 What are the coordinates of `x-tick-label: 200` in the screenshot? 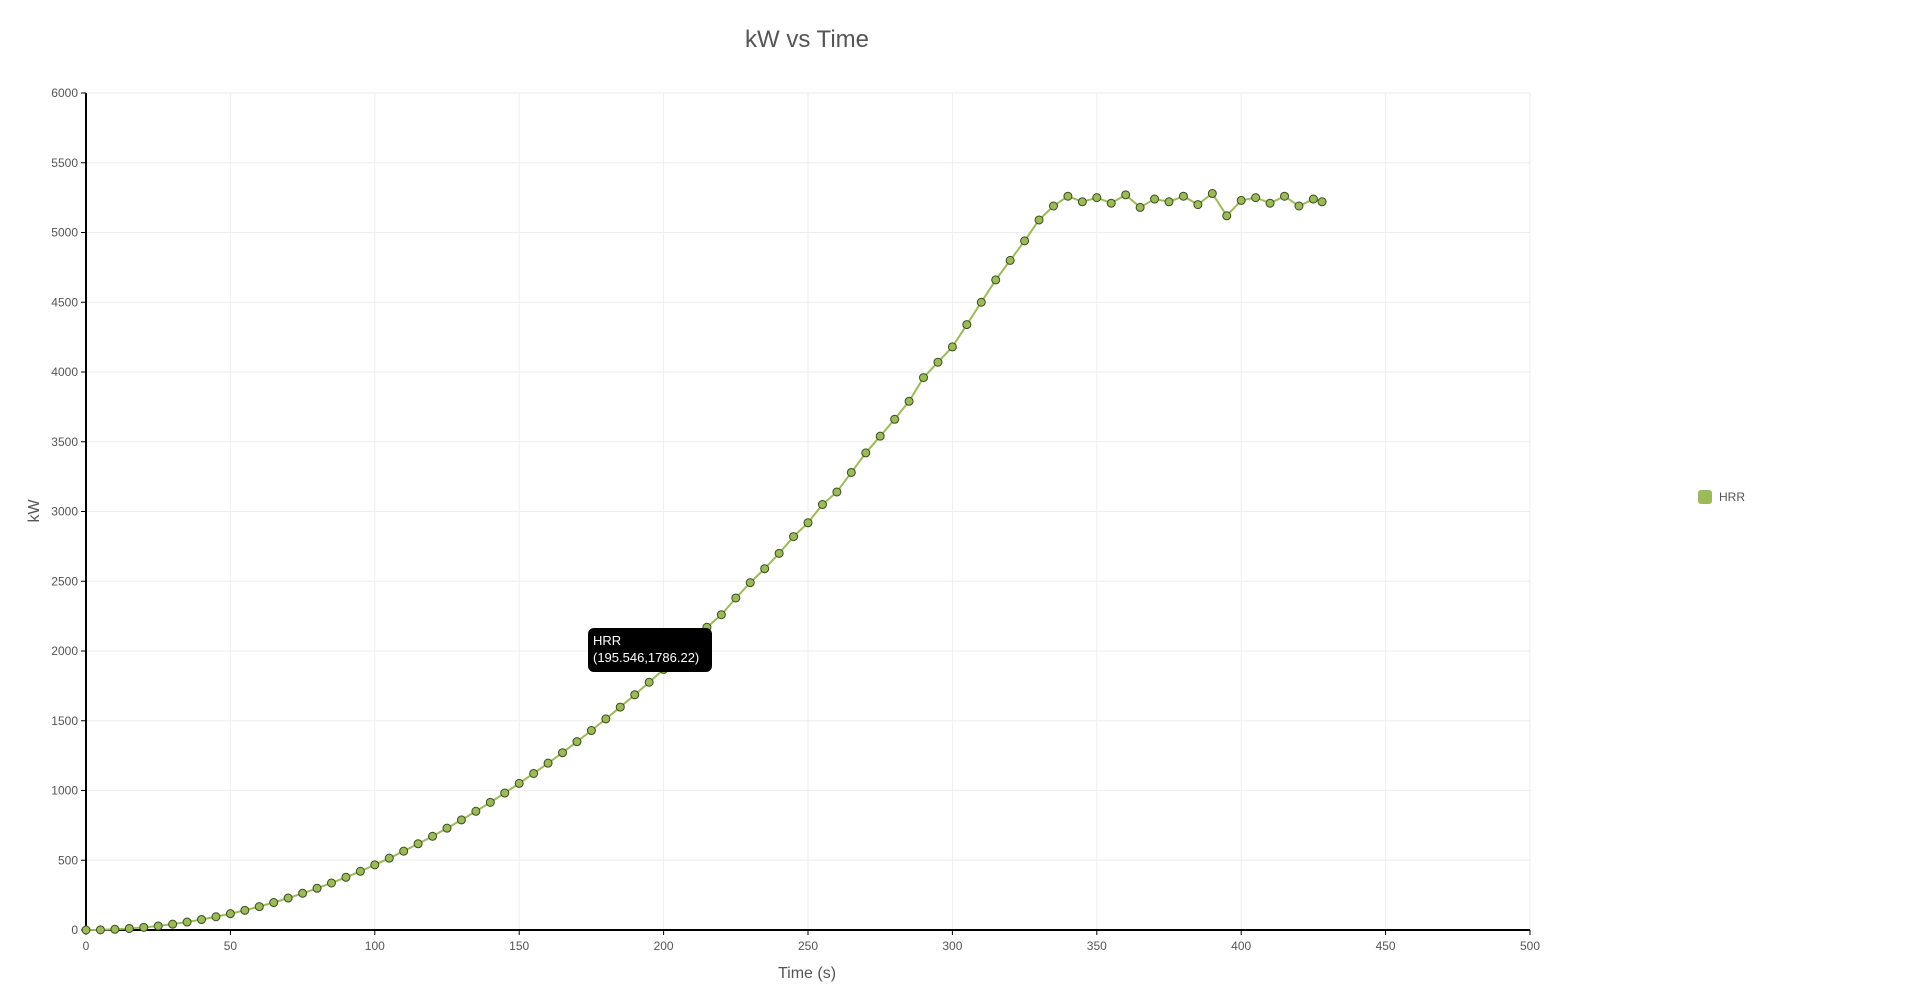 It's located at (664, 946).